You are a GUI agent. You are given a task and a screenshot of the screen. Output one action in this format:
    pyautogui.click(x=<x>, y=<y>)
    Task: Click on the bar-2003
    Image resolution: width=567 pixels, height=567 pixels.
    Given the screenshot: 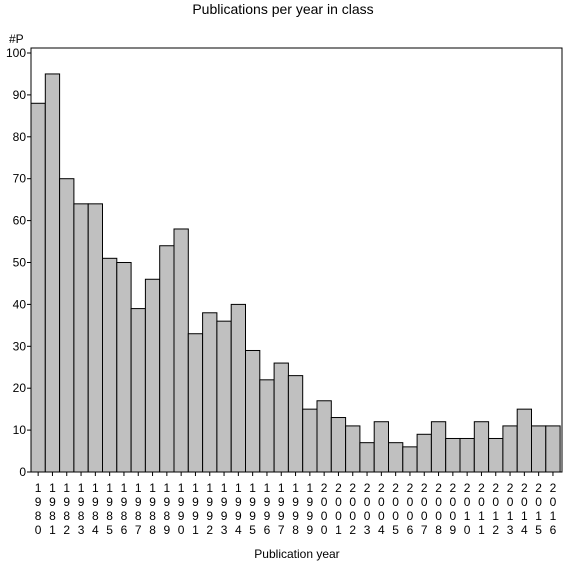 What is the action you would take?
    pyautogui.click(x=367, y=457)
    